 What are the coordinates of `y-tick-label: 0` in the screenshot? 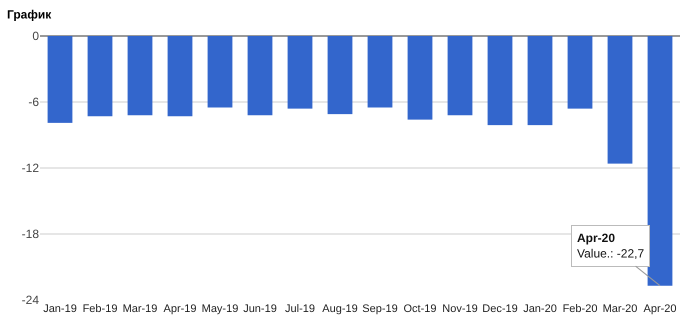 It's located at (36, 36).